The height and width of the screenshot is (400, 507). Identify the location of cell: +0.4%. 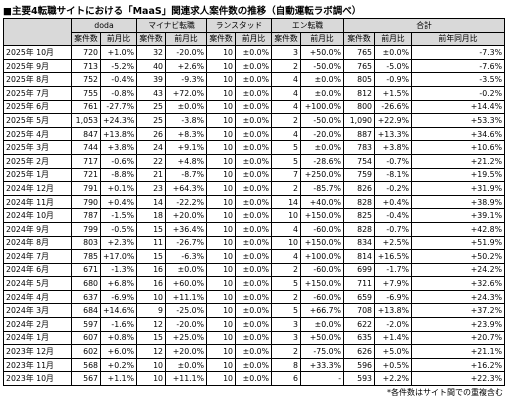
(393, 202).